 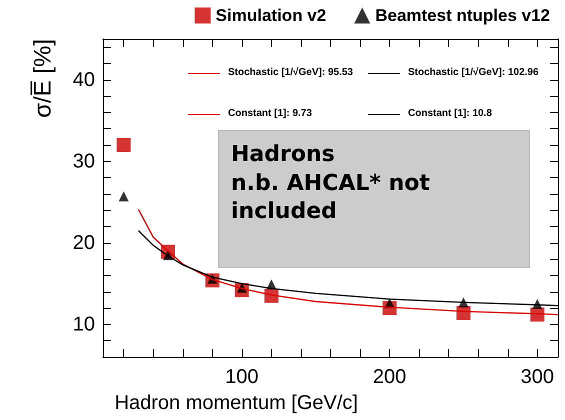 I want to click on y-tick-label: 20, so click(x=83, y=243).